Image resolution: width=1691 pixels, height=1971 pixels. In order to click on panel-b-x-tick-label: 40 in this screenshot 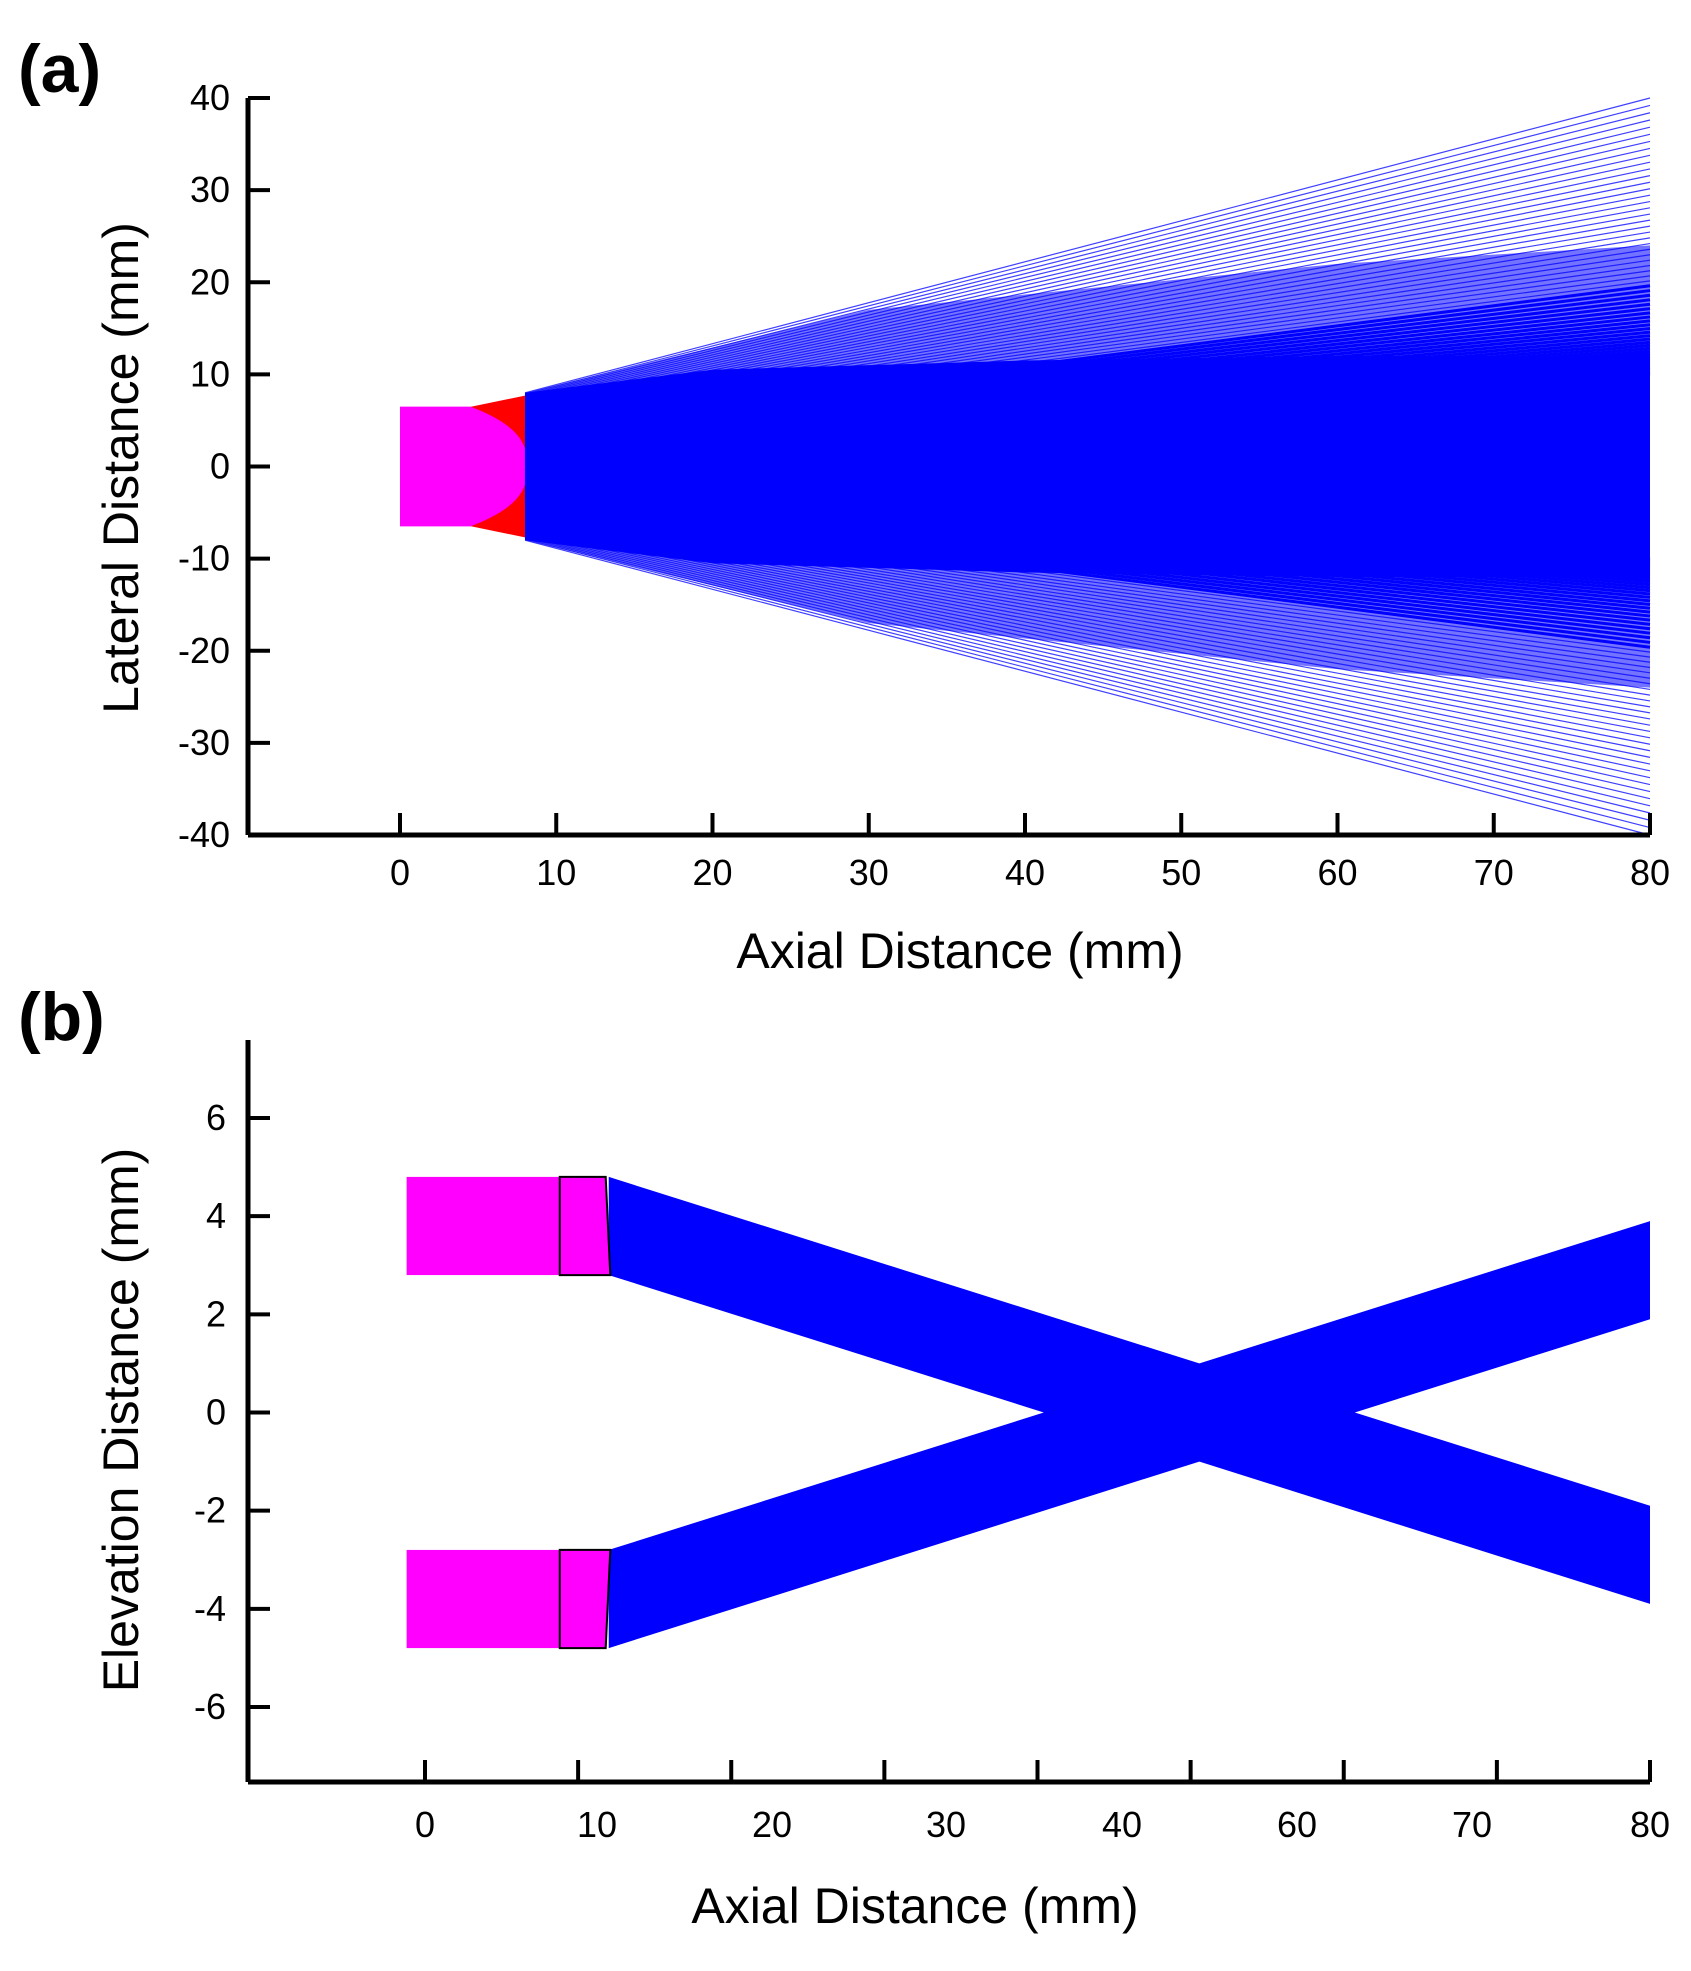, I will do `click(1122, 1824)`.